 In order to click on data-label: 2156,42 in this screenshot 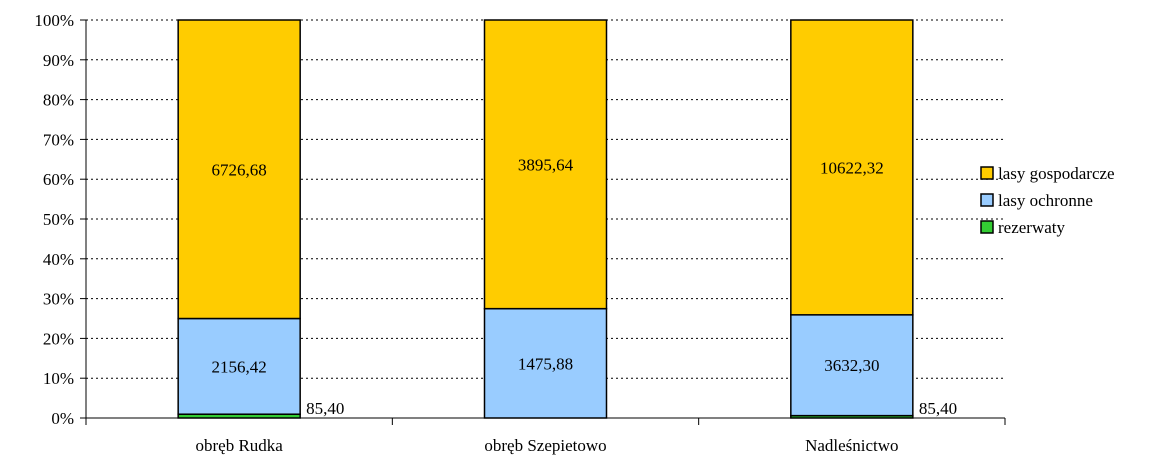, I will do `click(239, 366)`.